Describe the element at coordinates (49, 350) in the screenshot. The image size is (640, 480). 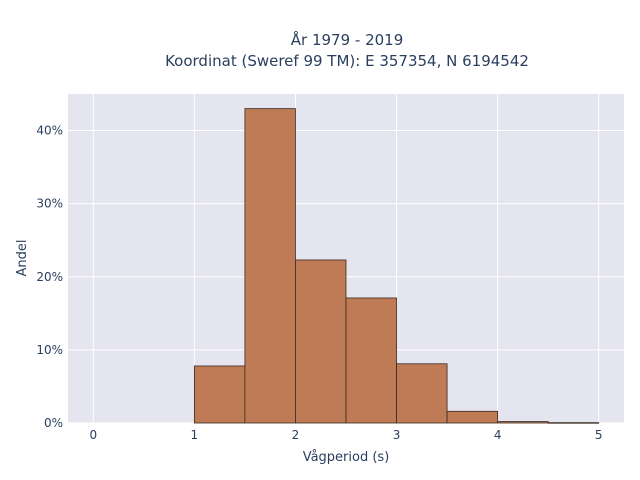
I see `y-tick-label: 10%` at that location.